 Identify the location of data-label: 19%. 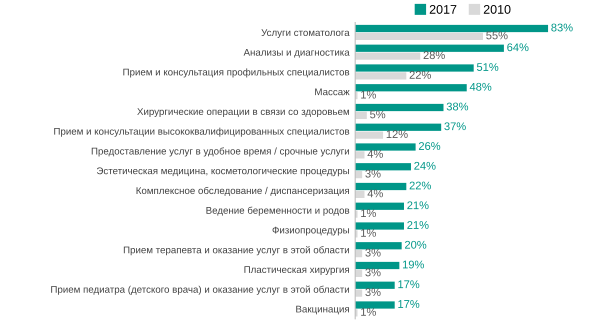
(413, 264).